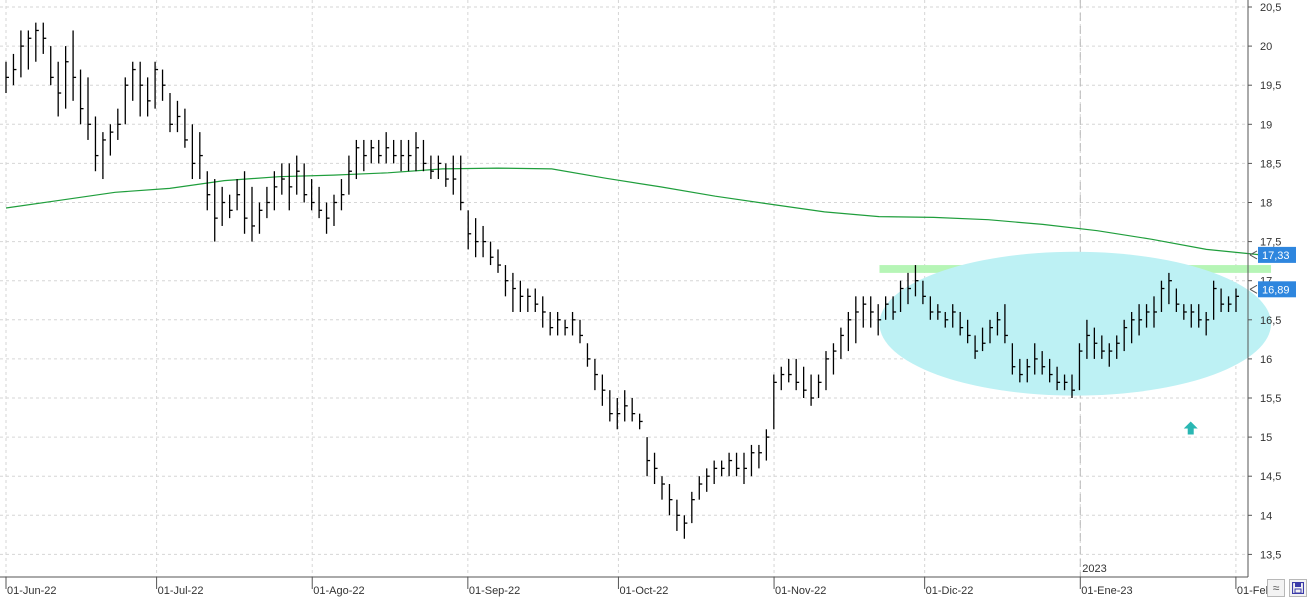 The image size is (1312, 604). I want to click on save-icon, so click(1298, 588).